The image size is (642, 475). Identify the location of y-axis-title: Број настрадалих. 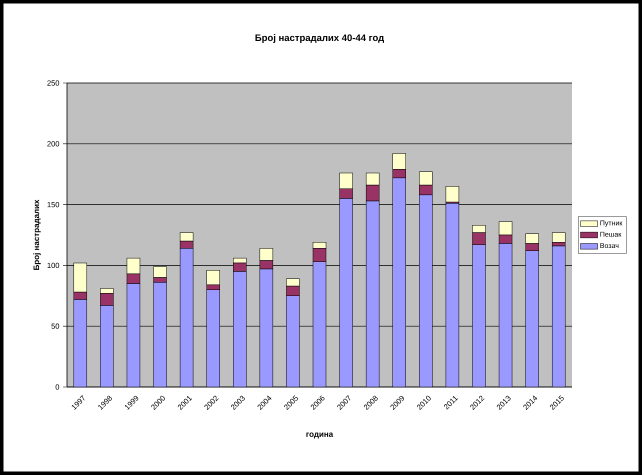
(37, 235).